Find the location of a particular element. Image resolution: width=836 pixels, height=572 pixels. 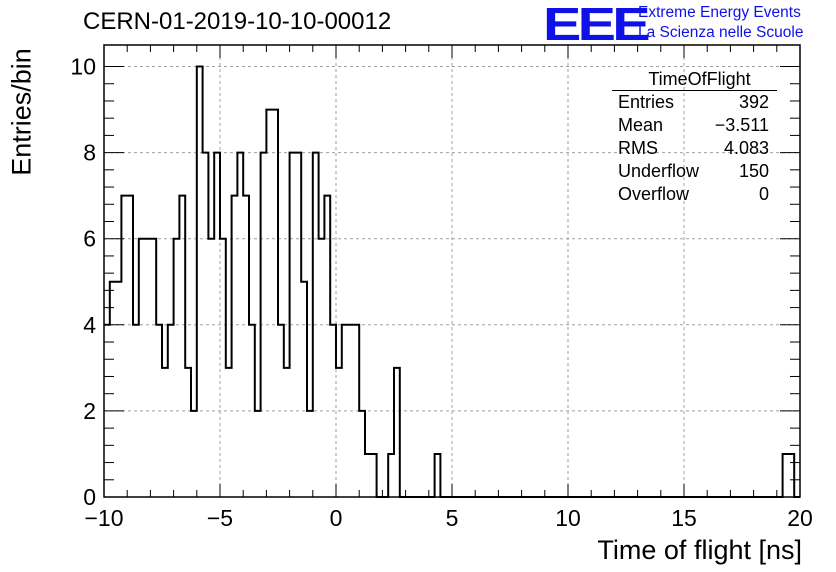

x-axis-label: Time of flight [ns] is located at coordinates (699, 550).